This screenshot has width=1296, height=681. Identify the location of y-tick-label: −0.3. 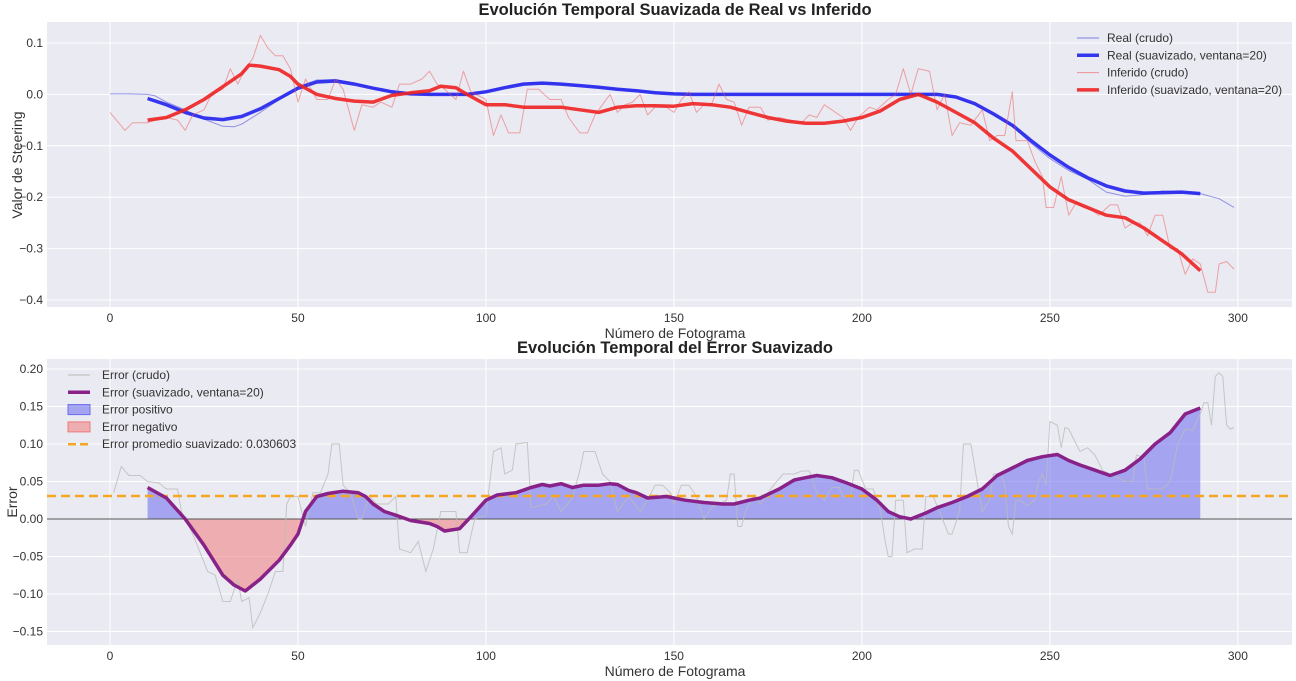
(31, 249).